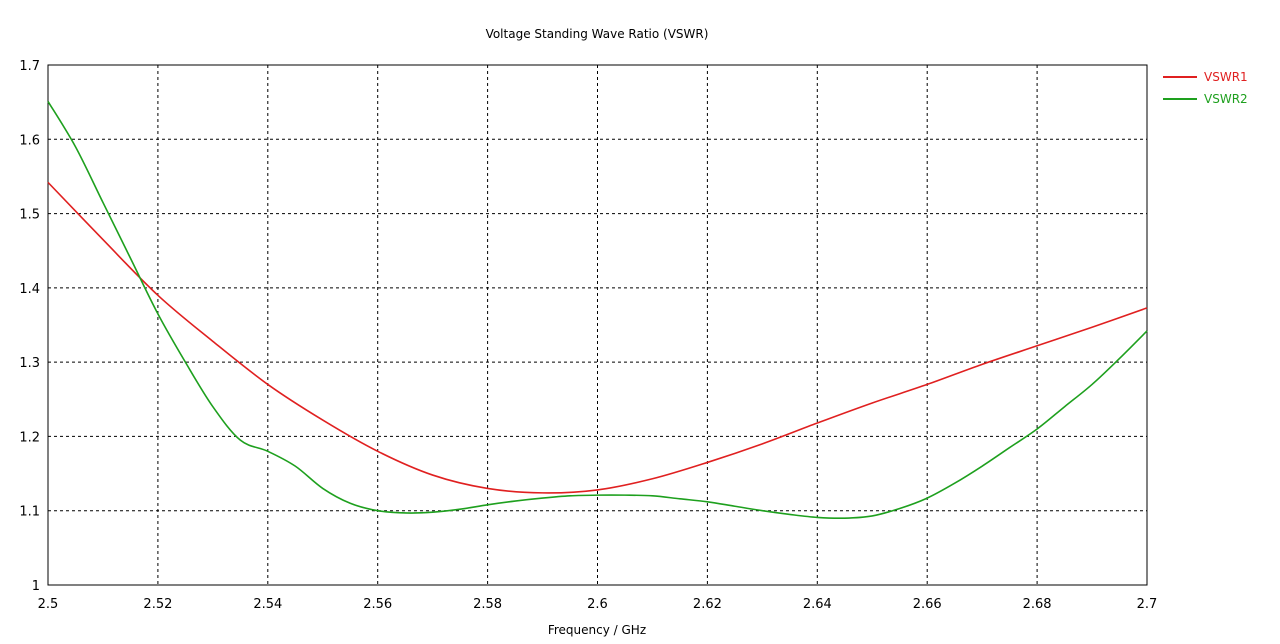  What do you see at coordinates (29, 66) in the screenshot?
I see `y-tick-label: 1.7` at bounding box center [29, 66].